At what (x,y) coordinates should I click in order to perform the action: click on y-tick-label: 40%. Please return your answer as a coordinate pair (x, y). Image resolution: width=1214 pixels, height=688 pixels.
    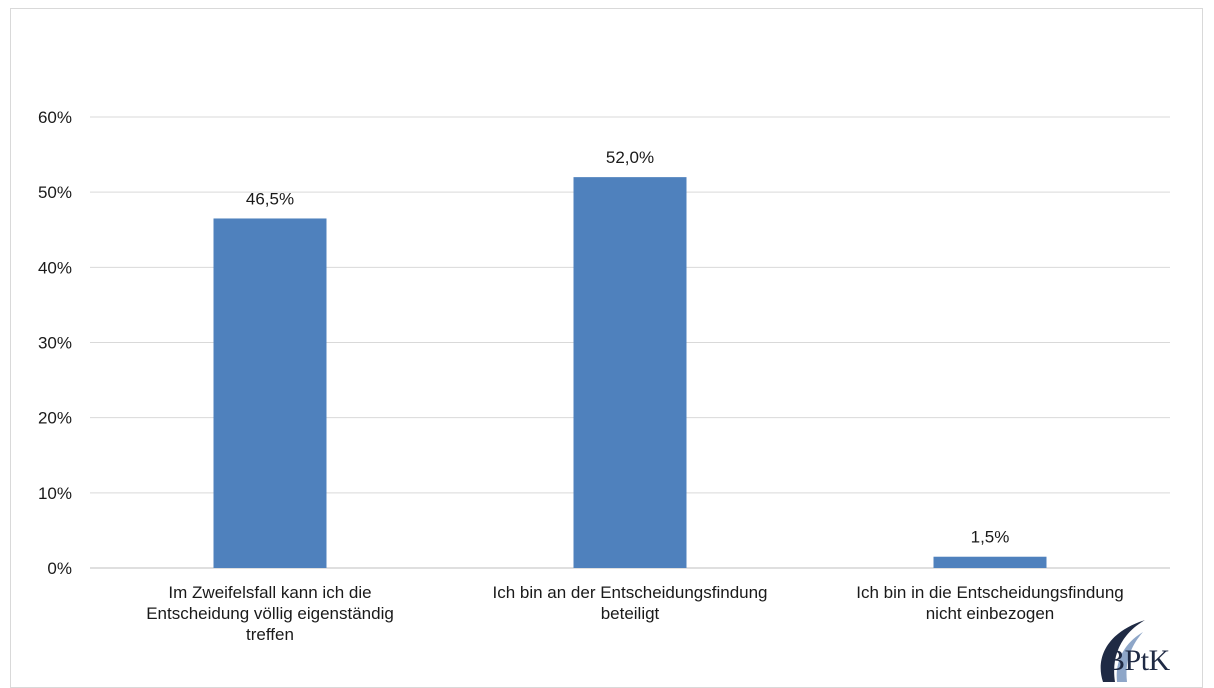
    Looking at the image, I should click on (55, 267).